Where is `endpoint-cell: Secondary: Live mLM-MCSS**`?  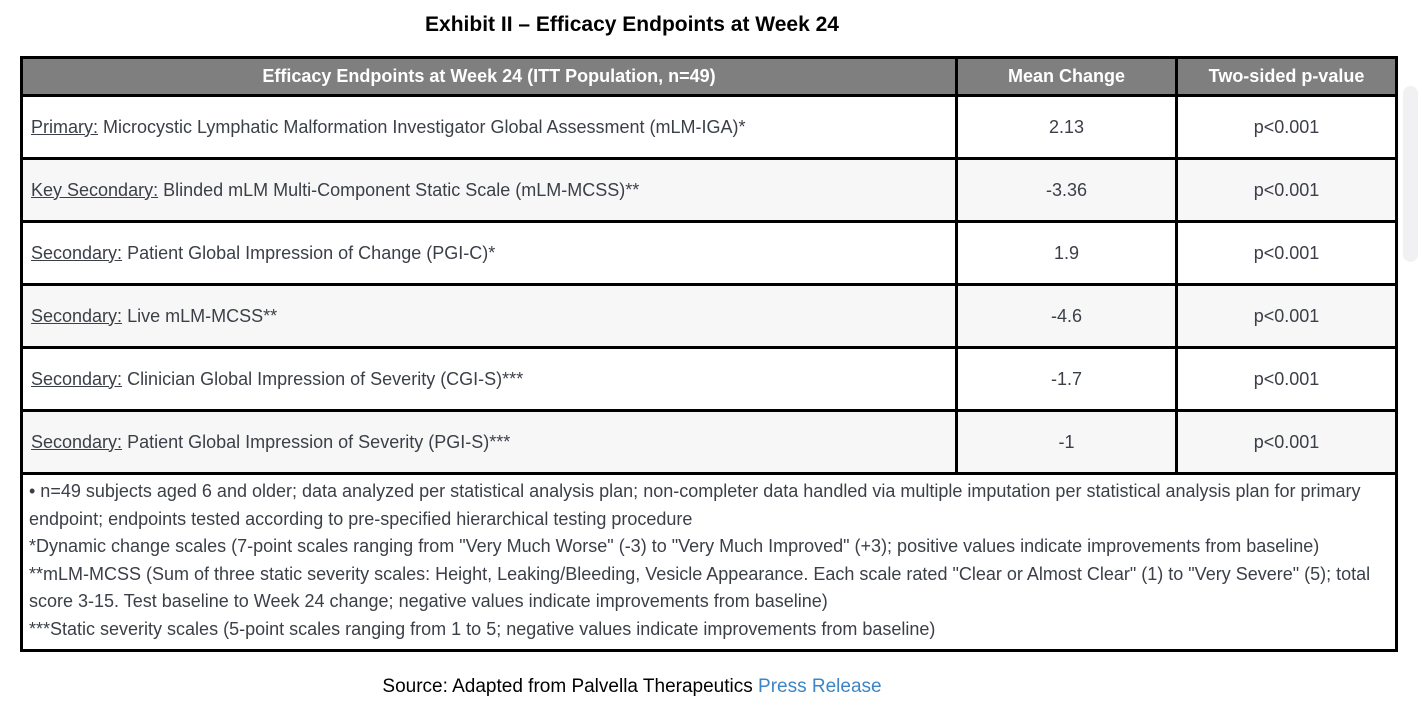 endpoint-cell: Secondary: Live mLM-MCSS** is located at coordinates (489, 316).